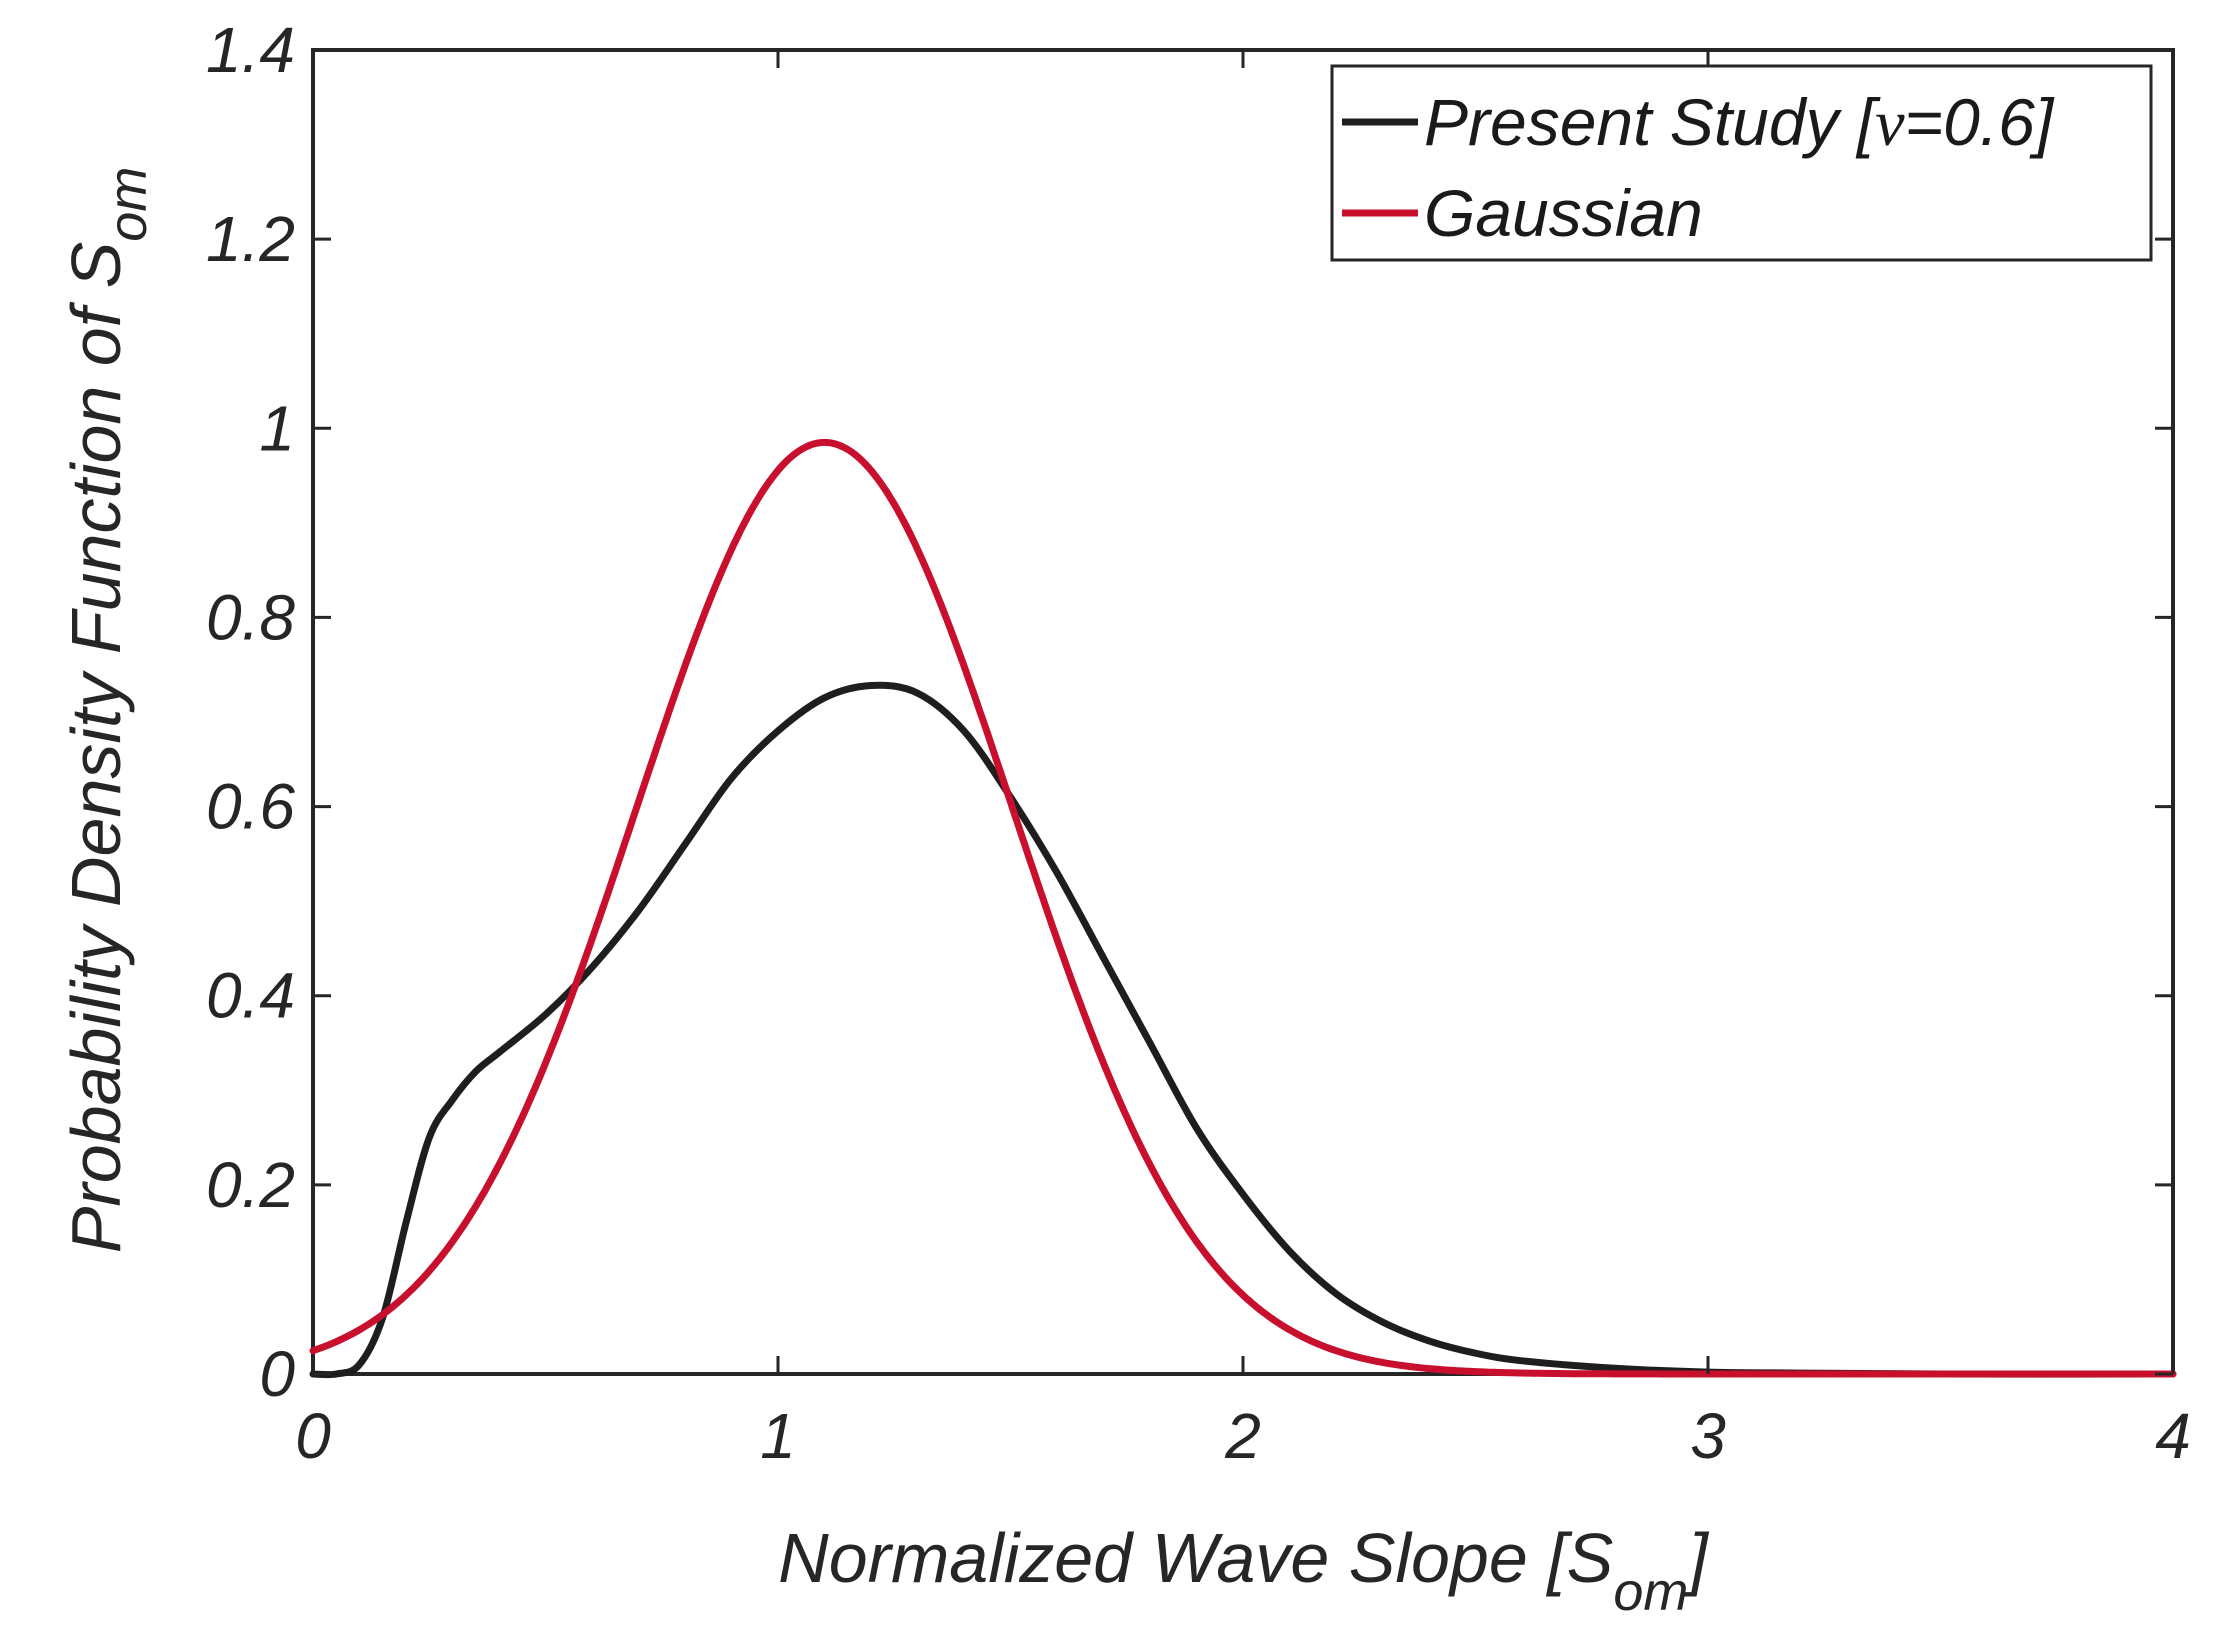 This screenshot has width=2215, height=1648. Describe the element at coordinates (313, 1436) in the screenshot. I see `x-tick-label-0: 0` at that location.